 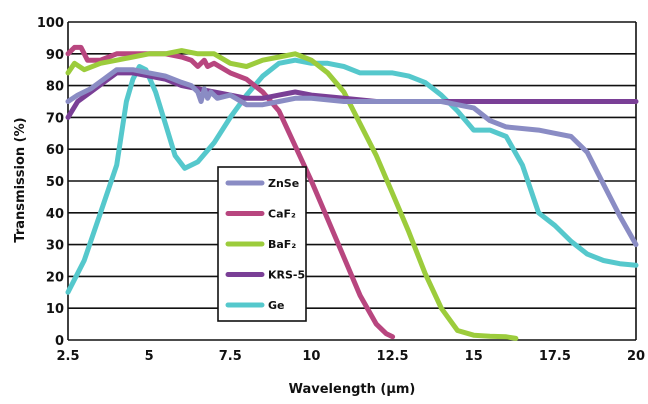 What do you see at coordinates (55, 118) in the screenshot?
I see `y-tick-label: 70` at bounding box center [55, 118].